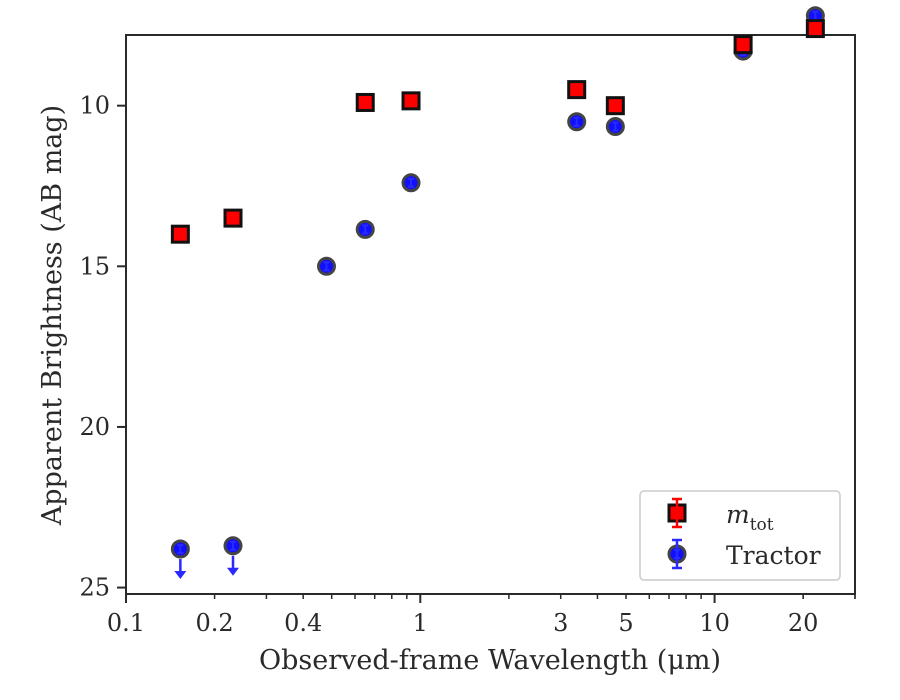 The width and height of the screenshot is (900, 700). What do you see at coordinates (714, 623) in the screenshot?
I see `x-tick-label: 10` at bounding box center [714, 623].